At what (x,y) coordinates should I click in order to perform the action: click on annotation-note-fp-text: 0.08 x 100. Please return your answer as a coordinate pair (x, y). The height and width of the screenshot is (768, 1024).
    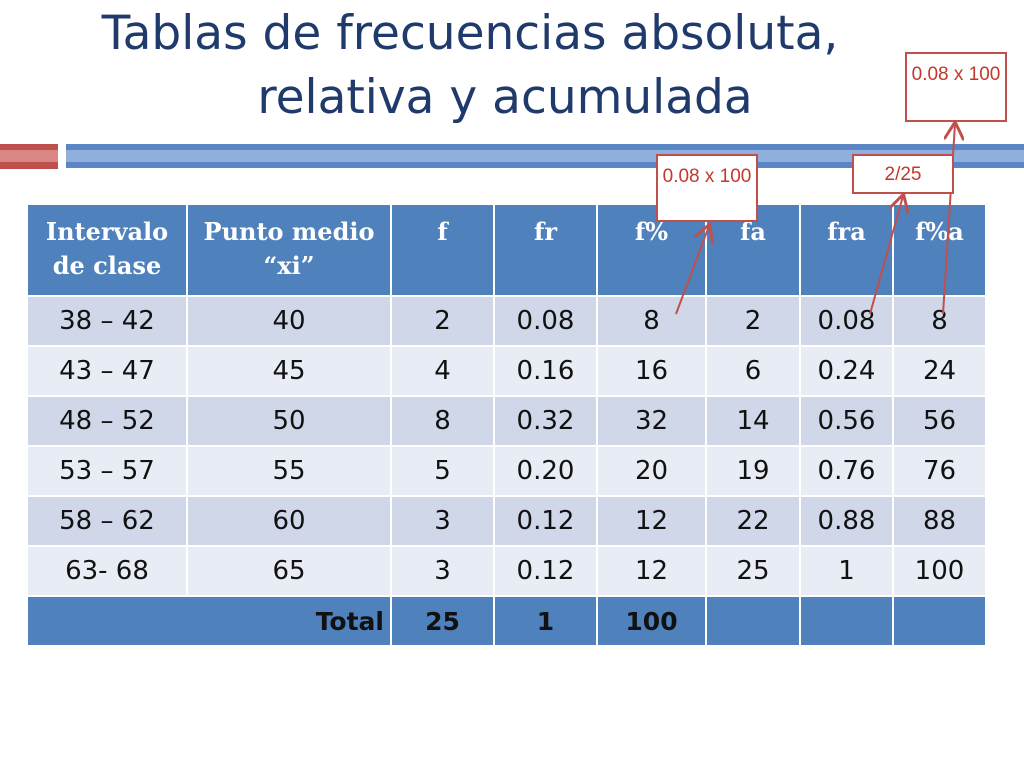
    Looking at the image, I should click on (707, 176).